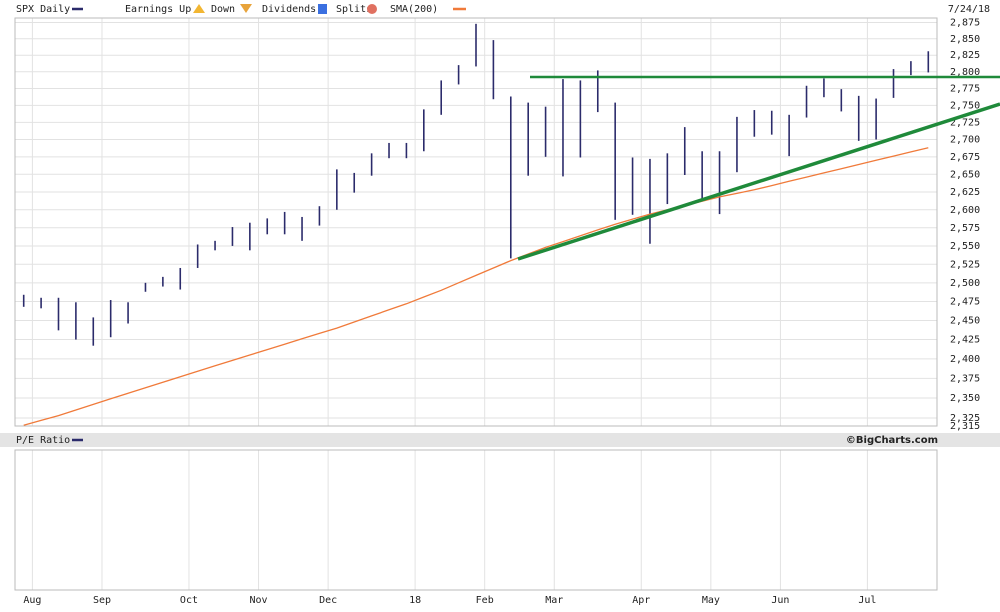 The height and width of the screenshot is (612, 1000). Describe the element at coordinates (965, 23) in the screenshot. I see `y-tick-label: 2,875` at that location.